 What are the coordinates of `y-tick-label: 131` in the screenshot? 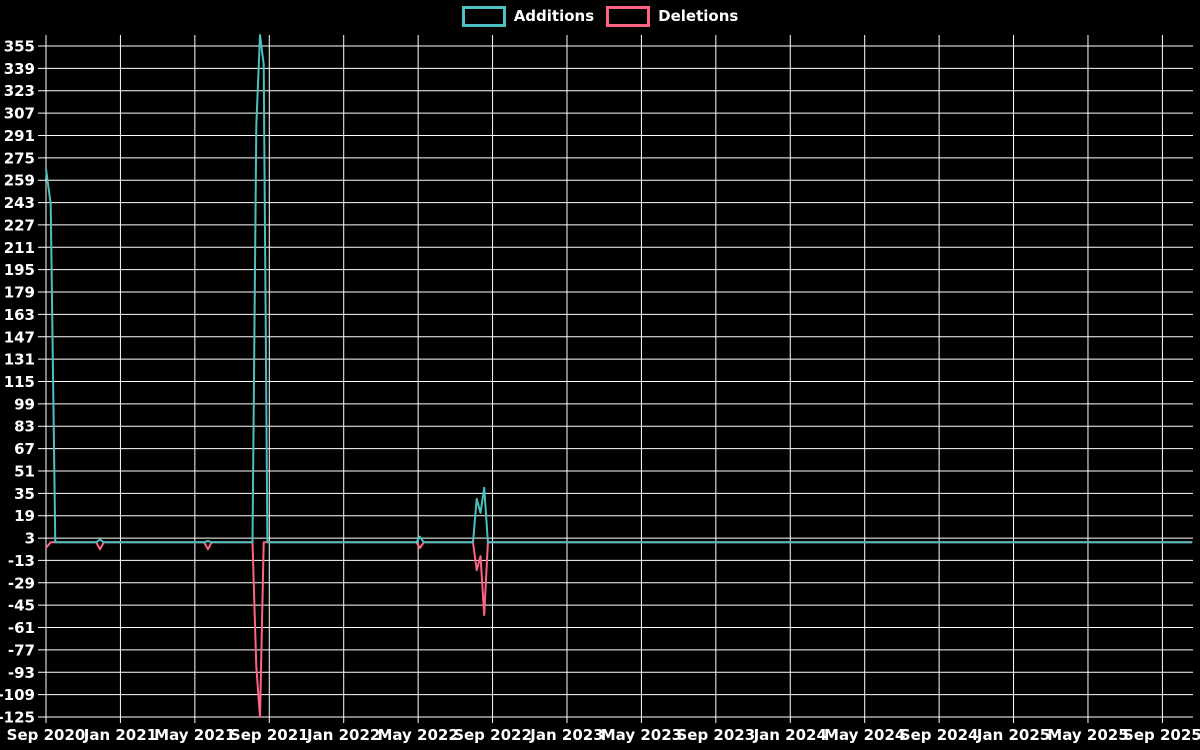 It's located at (19, 360).